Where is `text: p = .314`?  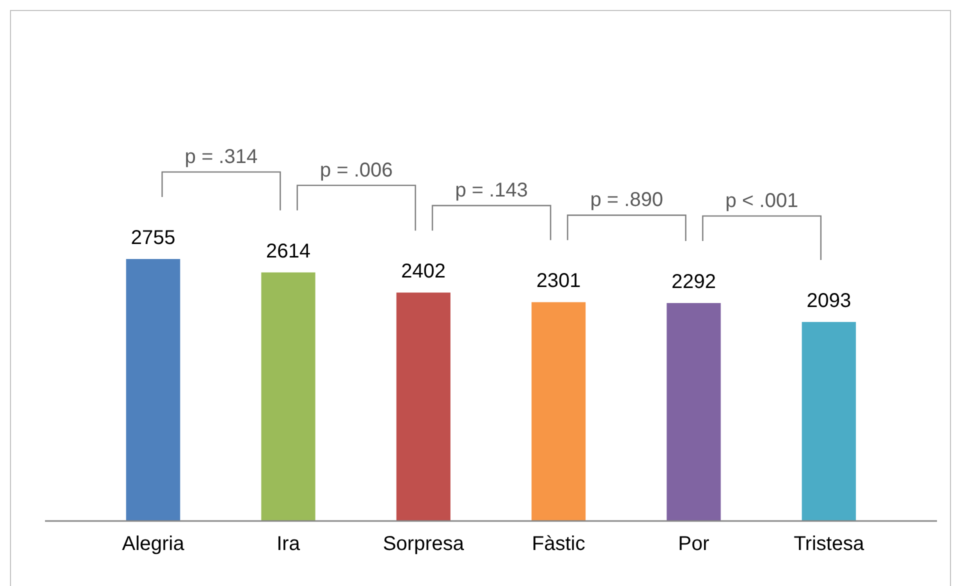
text: p = .314 is located at coordinates (221, 157).